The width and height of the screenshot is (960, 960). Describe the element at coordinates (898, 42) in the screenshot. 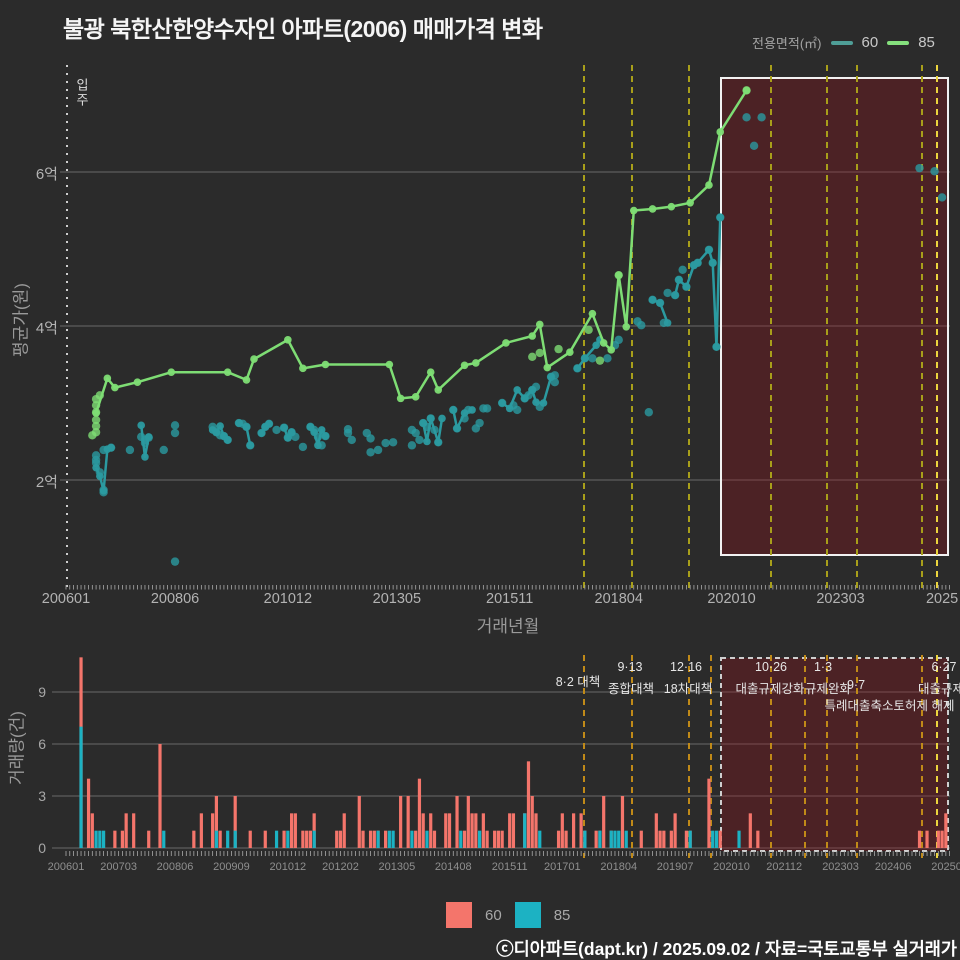

I see `legend-dash-85-icon` at that location.